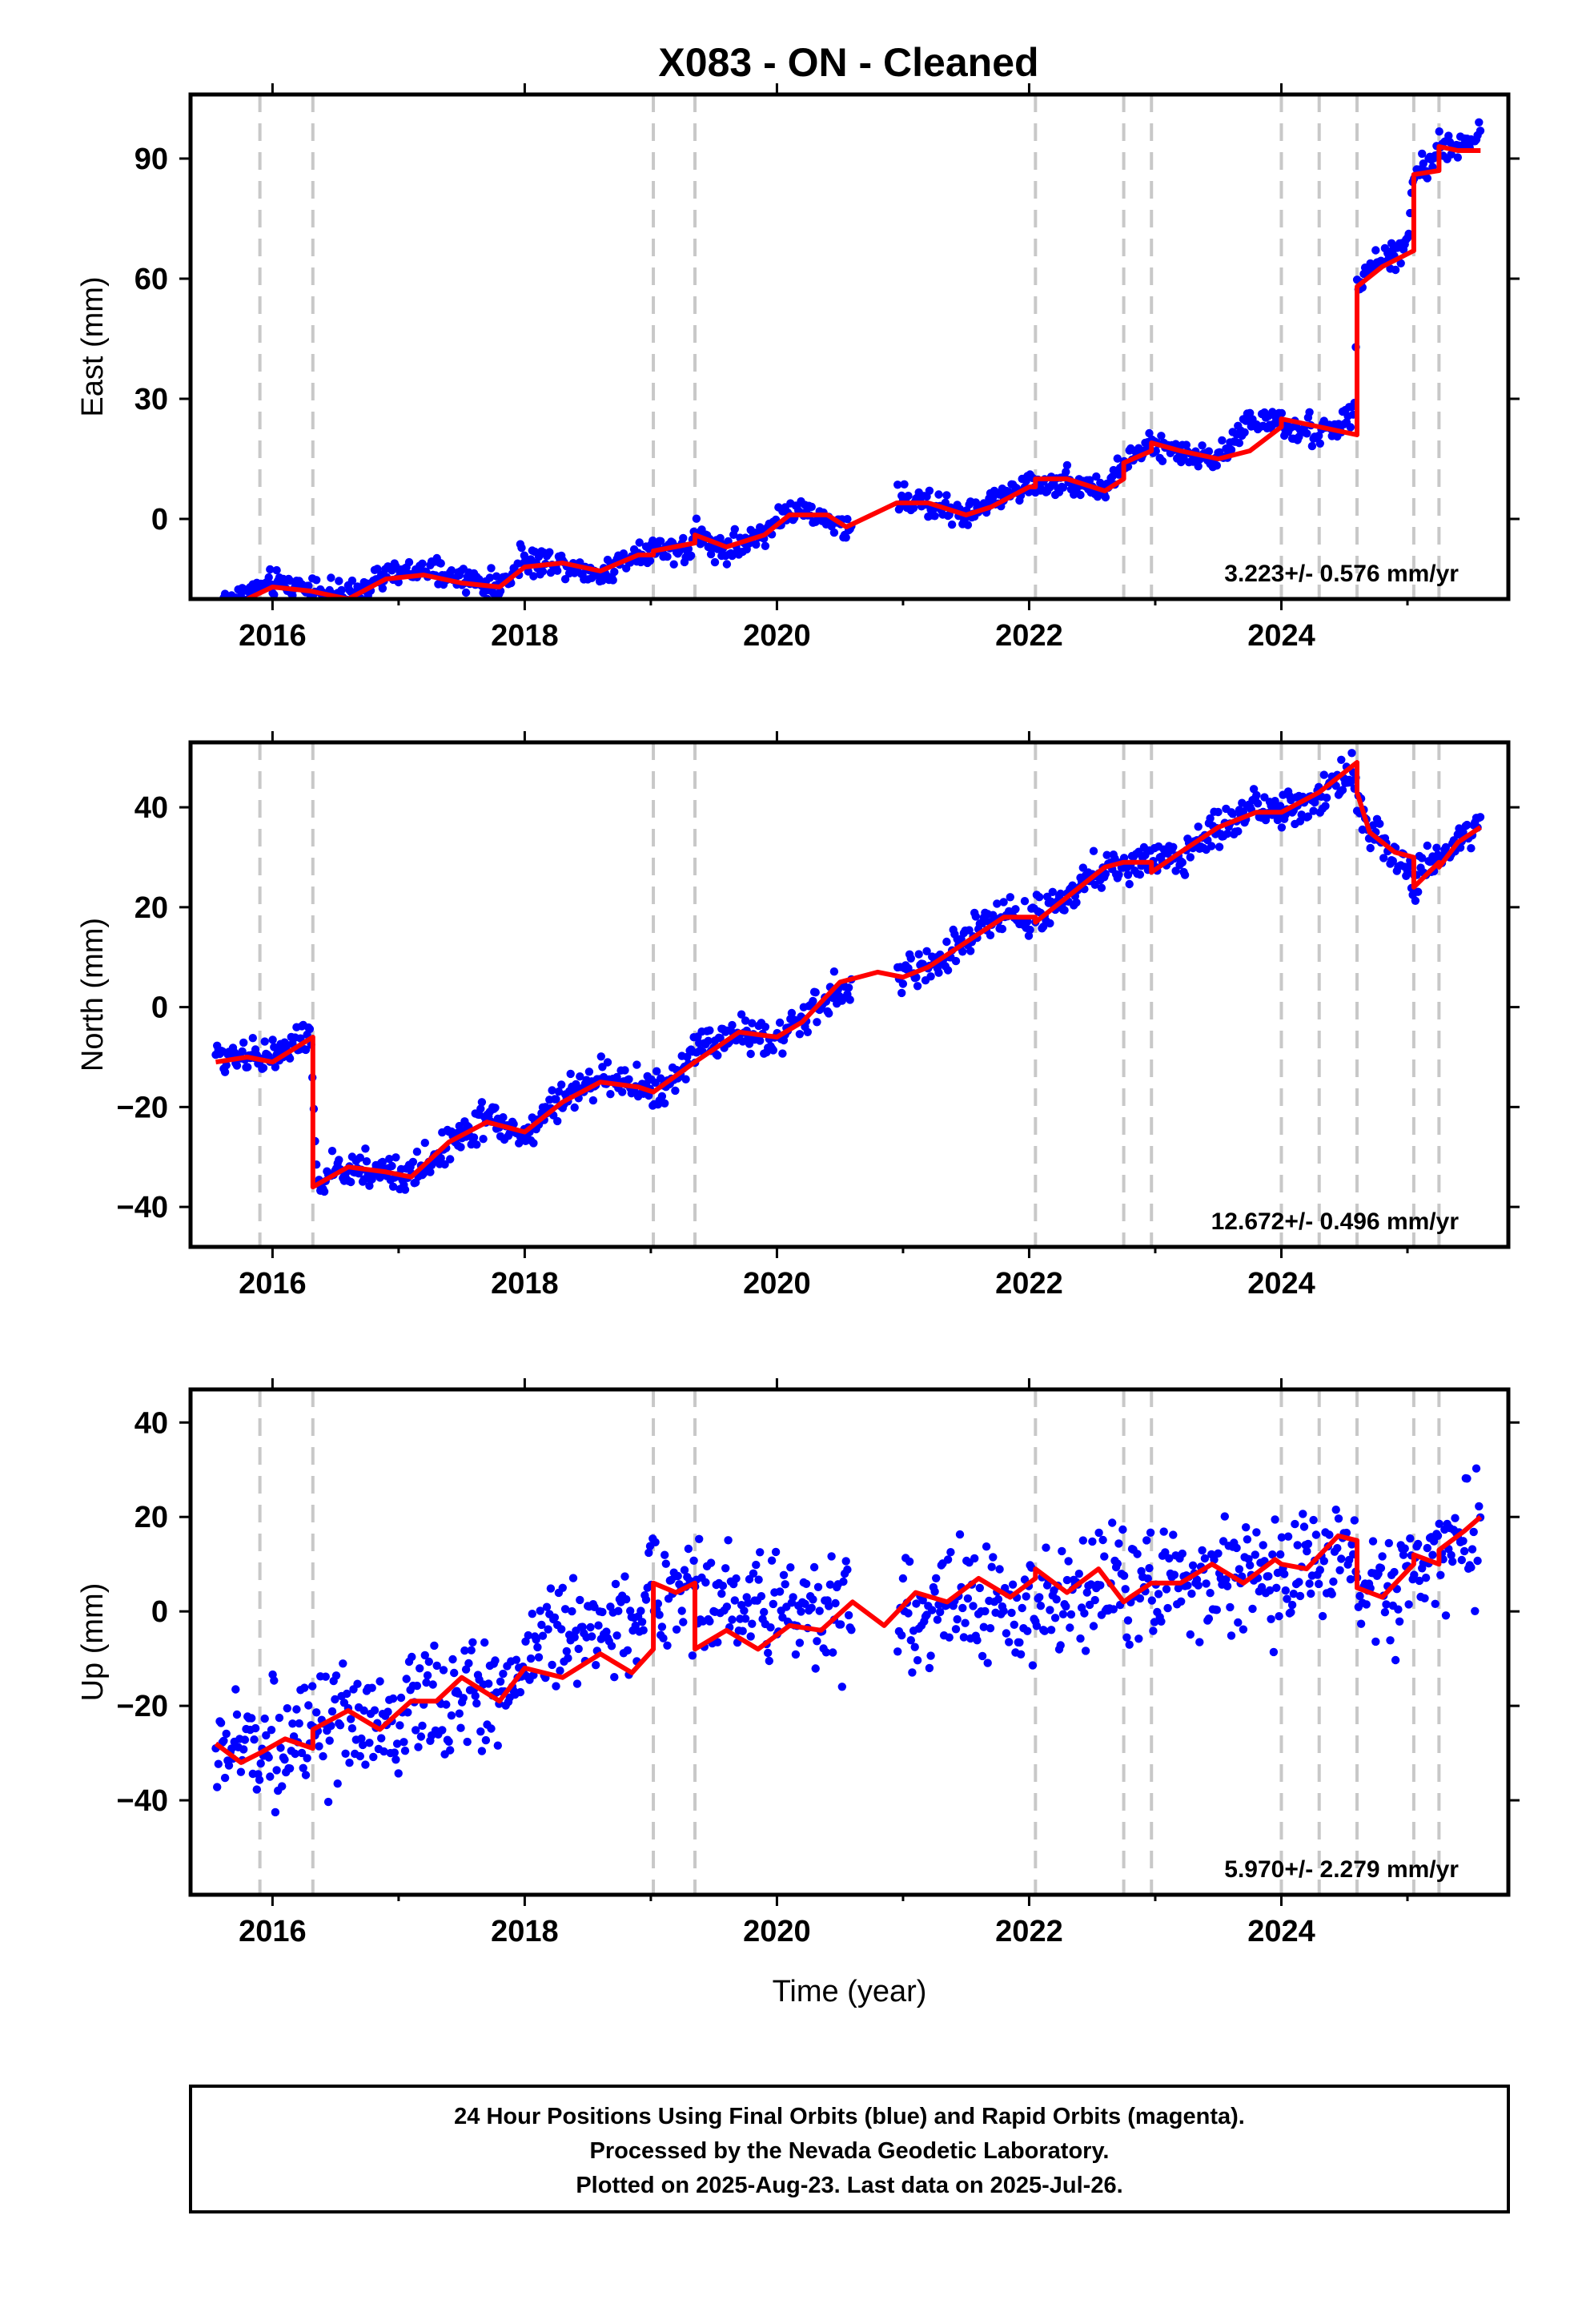  I want to click on x-tick-label: 2020, so click(777, 1284).